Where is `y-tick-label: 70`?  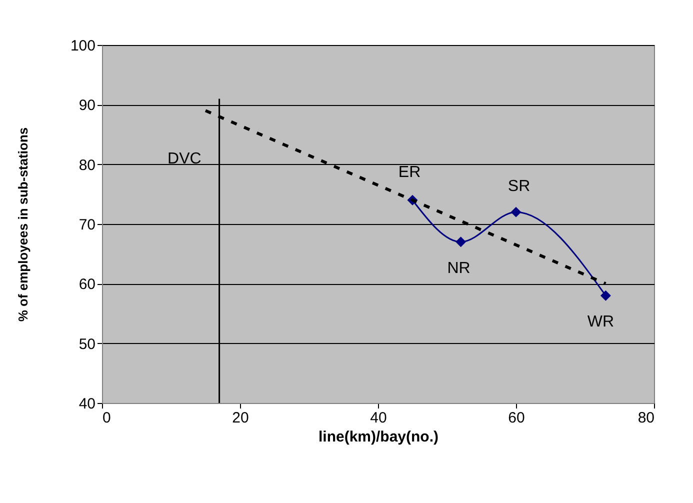
y-tick-label: 70 is located at coordinates (87, 225).